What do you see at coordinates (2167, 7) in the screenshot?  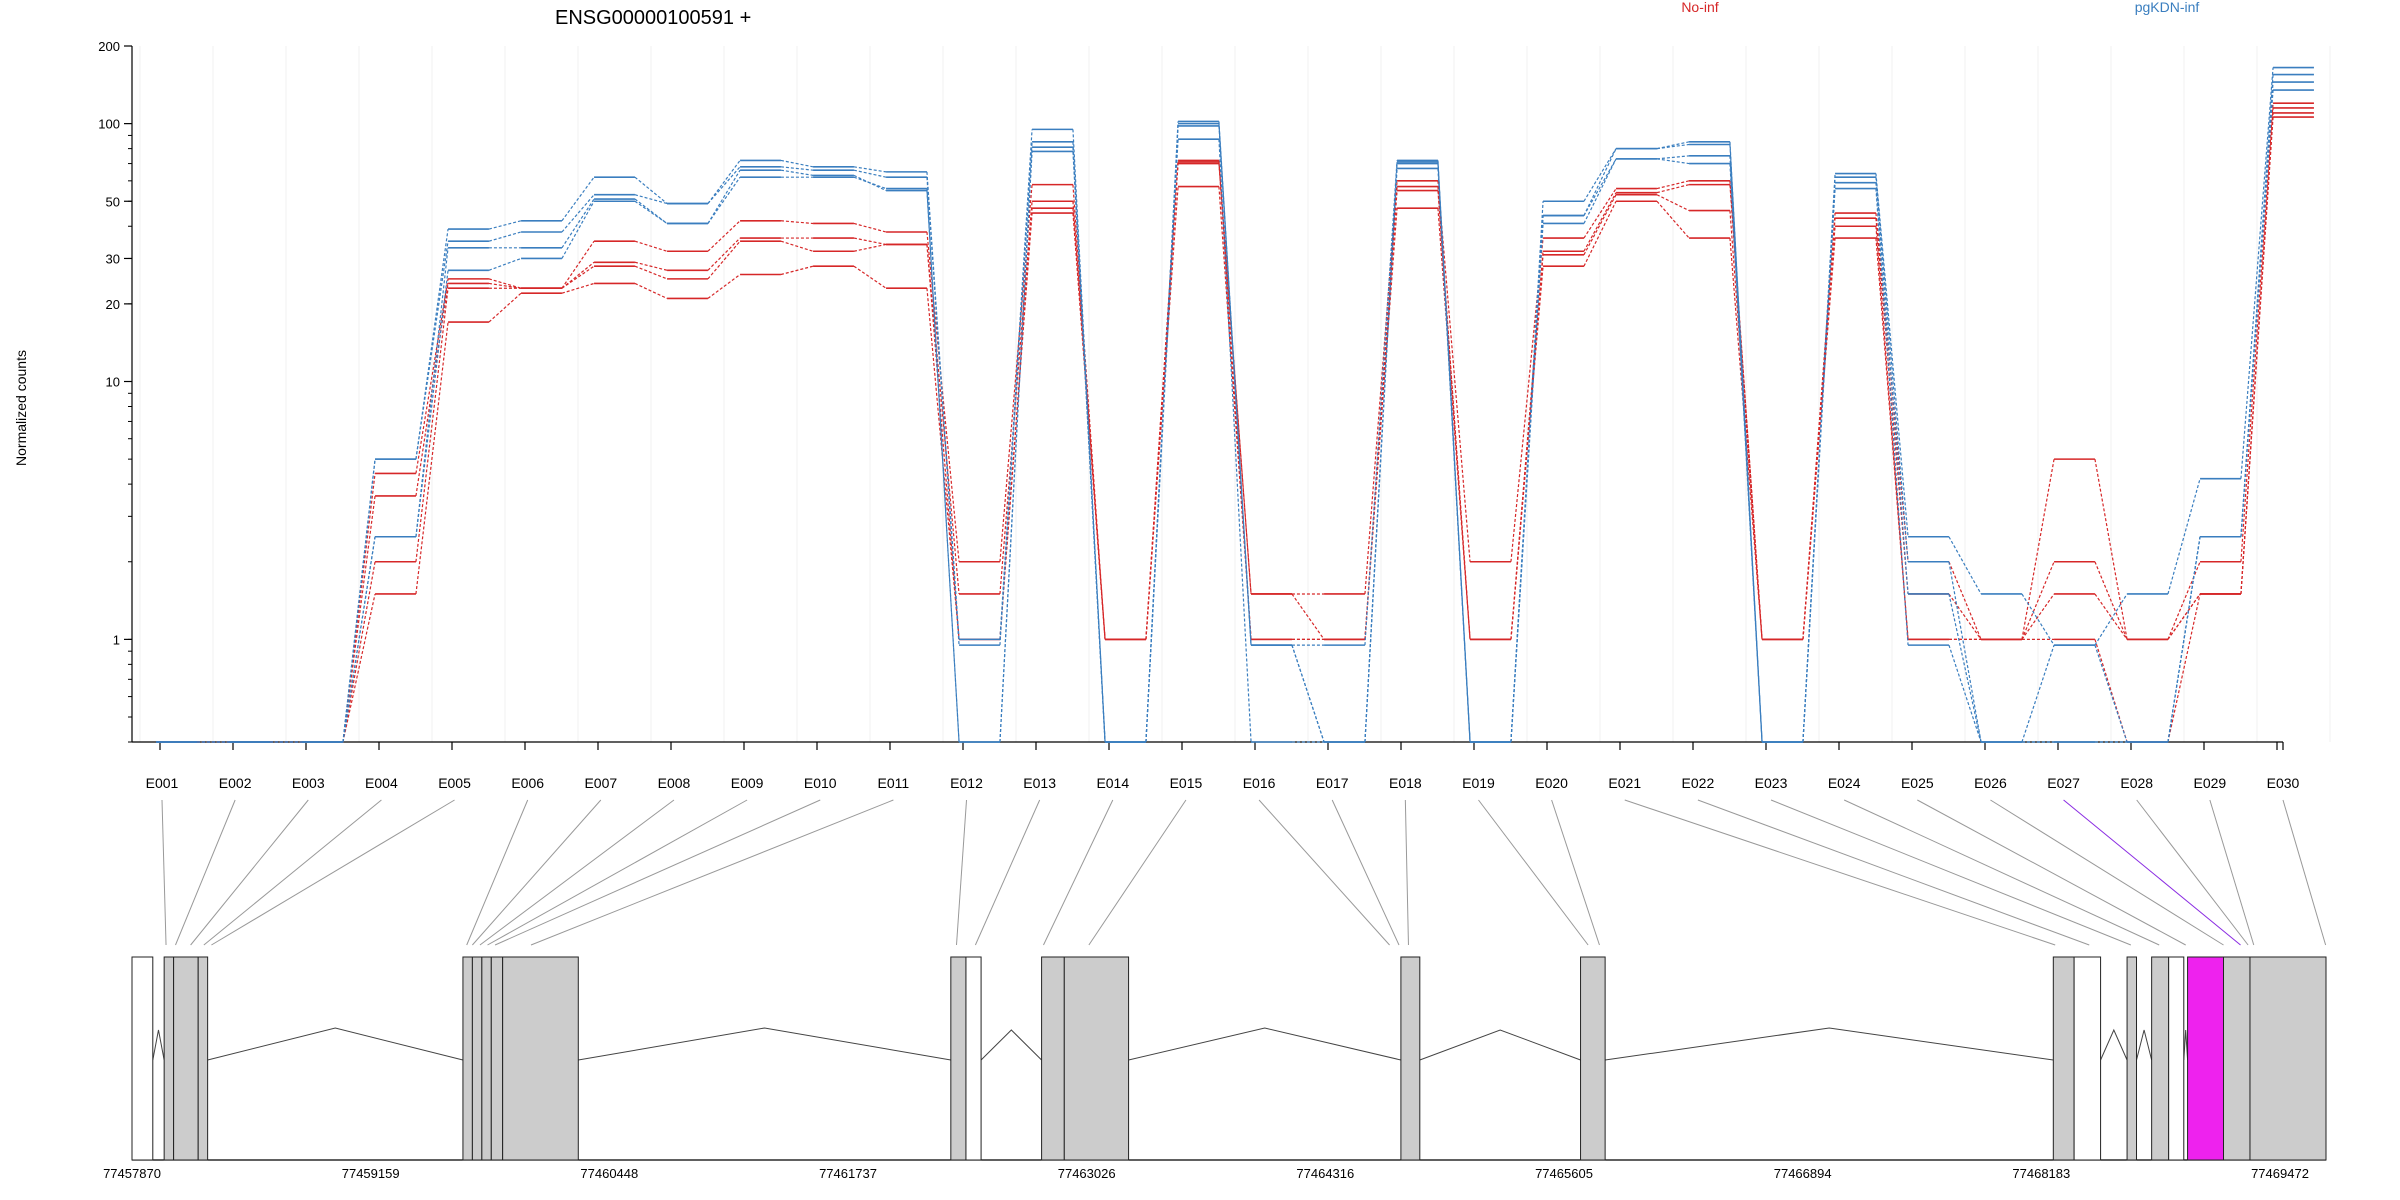 I see `legend-label-pgkdn-inf: pgKDN-inf` at bounding box center [2167, 7].